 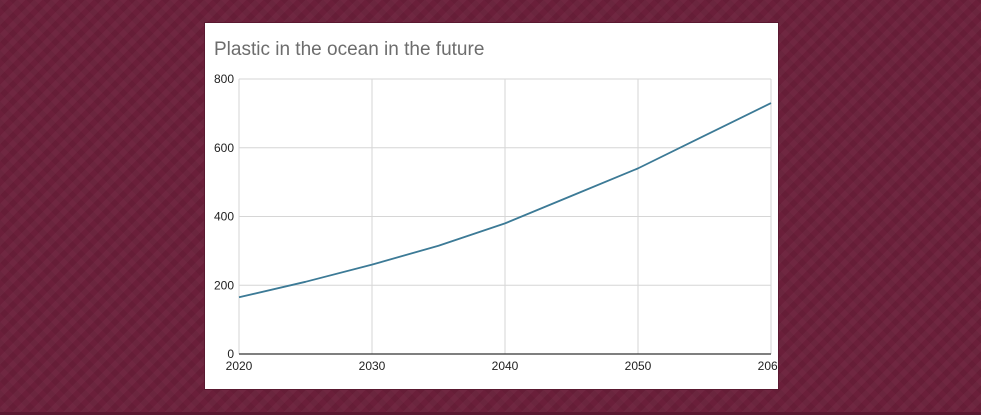 What do you see at coordinates (224, 285) in the screenshot?
I see `y-tick-label: 200` at bounding box center [224, 285].